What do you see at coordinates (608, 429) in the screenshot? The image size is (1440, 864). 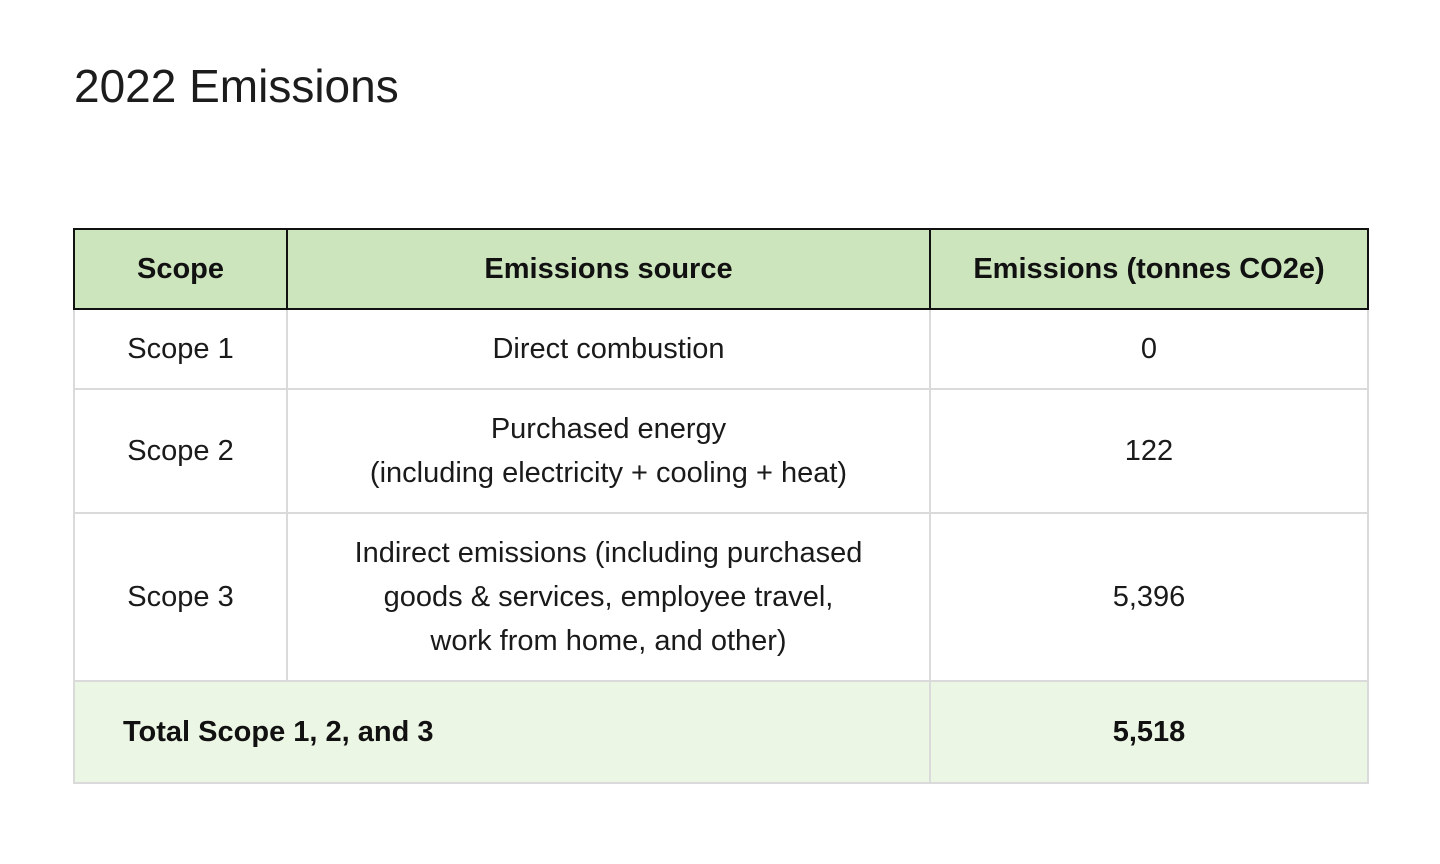 I see `source-line: Purchased energy` at bounding box center [608, 429].